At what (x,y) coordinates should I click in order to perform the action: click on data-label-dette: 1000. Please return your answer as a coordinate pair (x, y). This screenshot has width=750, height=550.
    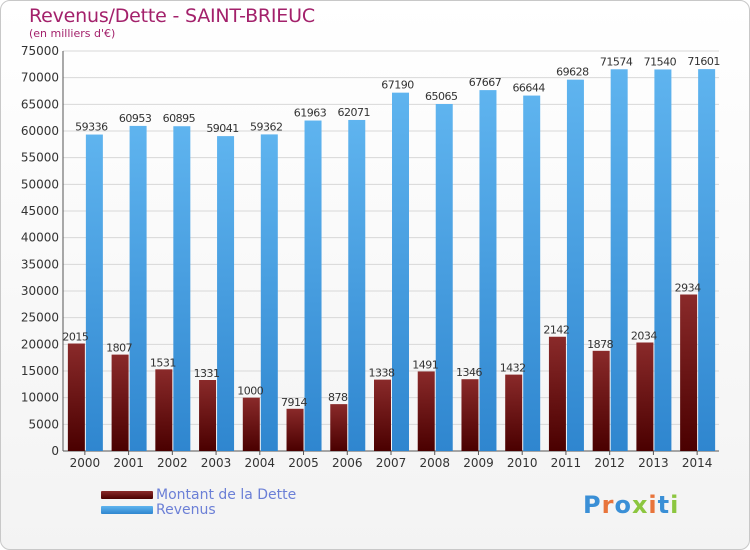
    Looking at the image, I should click on (250, 391).